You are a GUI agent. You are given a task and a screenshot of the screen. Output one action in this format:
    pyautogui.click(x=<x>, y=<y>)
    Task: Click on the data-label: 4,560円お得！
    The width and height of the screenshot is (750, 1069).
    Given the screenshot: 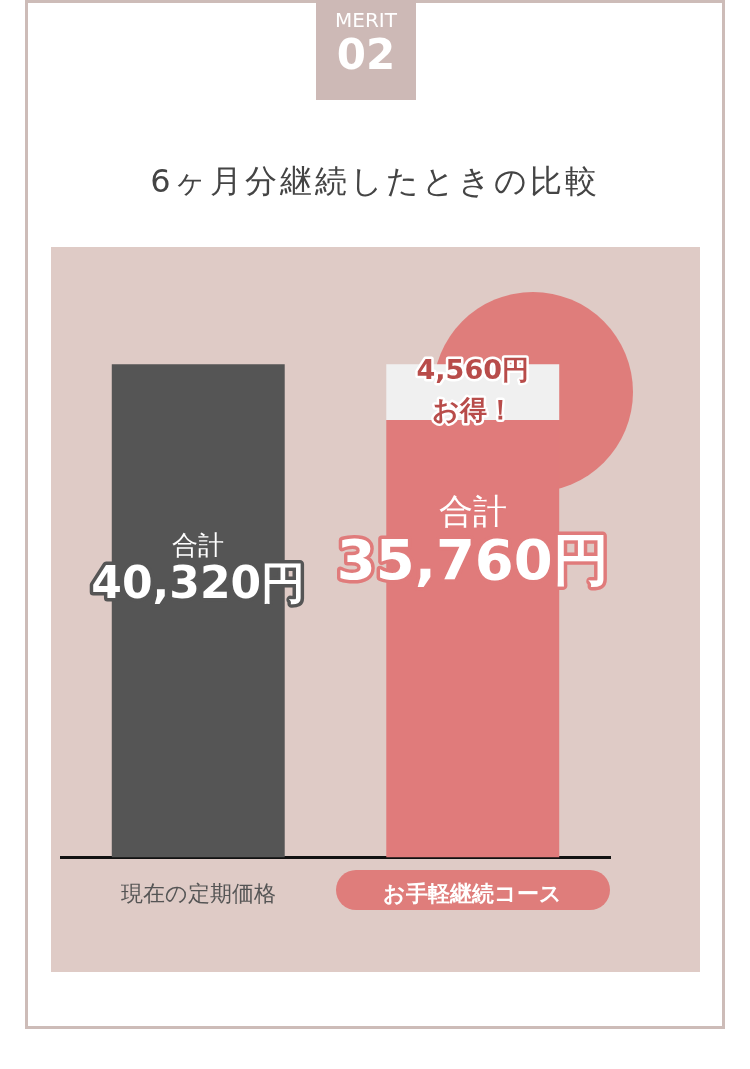 What is the action you would take?
    pyautogui.click(x=472, y=390)
    